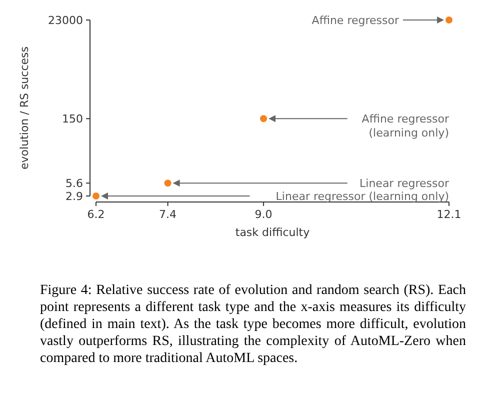 The width and height of the screenshot is (494, 410). I want to click on y-tick-label: 5.6, so click(74, 183).